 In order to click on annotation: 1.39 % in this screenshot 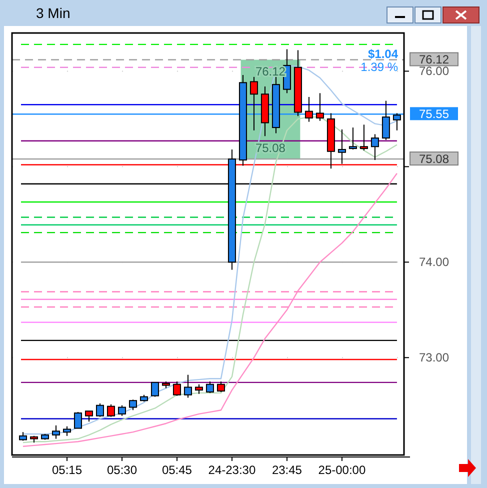, I will do `click(379, 67)`.